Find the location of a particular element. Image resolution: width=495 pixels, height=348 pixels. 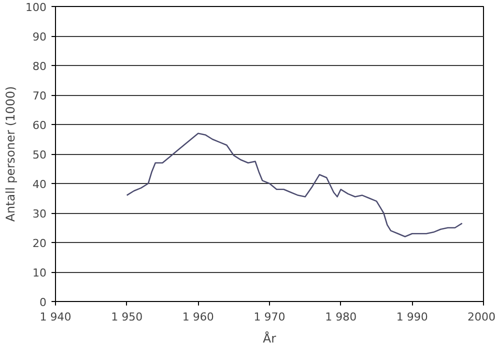

y-tick-label: 10 is located at coordinates (39, 273).